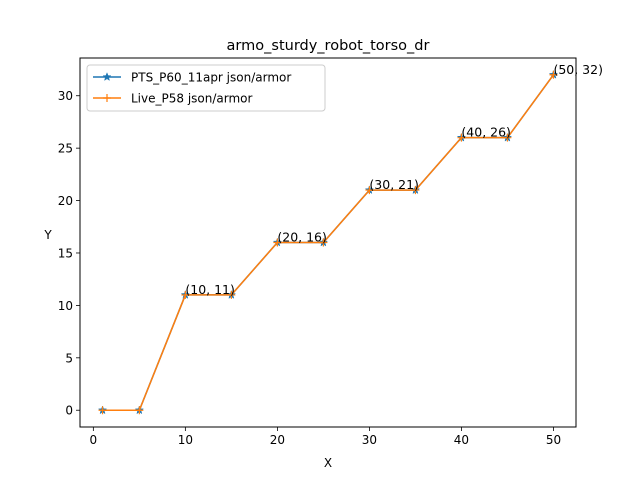 The width and height of the screenshot is (640, 480). I want to click on y-axis: 0 5 10 15 20 25 30, so click(69, 253).